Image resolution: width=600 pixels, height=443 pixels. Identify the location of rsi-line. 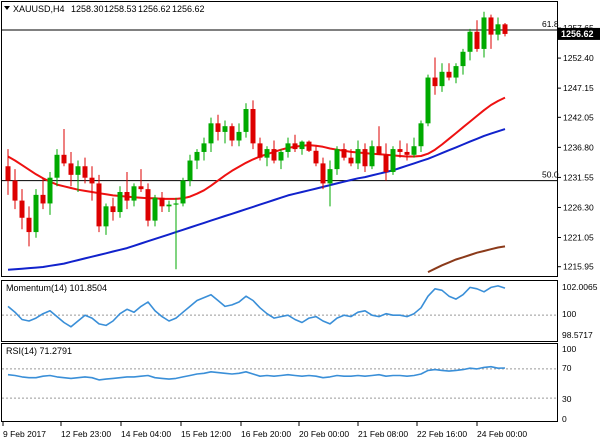
(256, 373).